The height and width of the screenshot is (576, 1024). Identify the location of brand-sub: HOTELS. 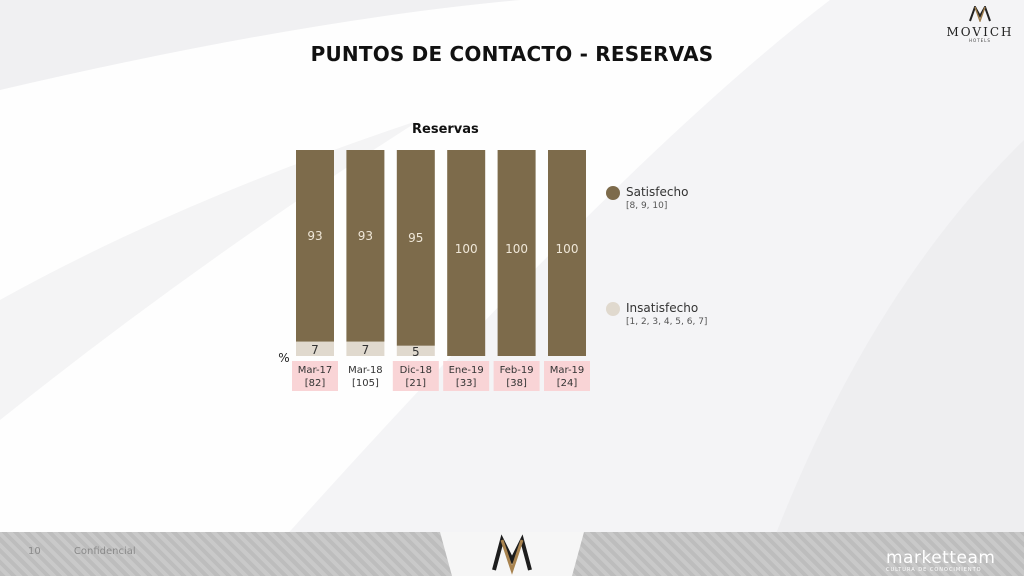
(980, 40).